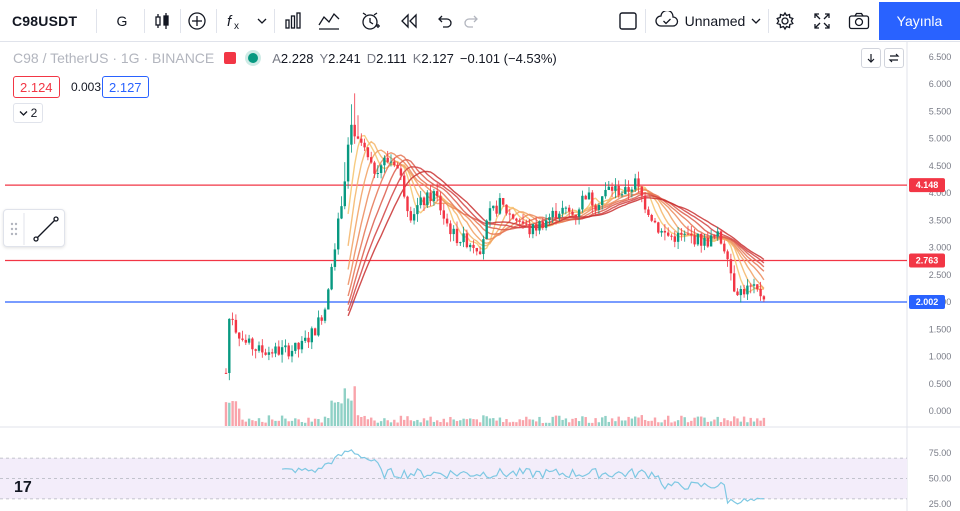 Image resolution: width=960 pixels, height=511 pixels. Describe the element at coordinates (822, 21) in the screenshot. I see `fullscreen-icon` at that location.